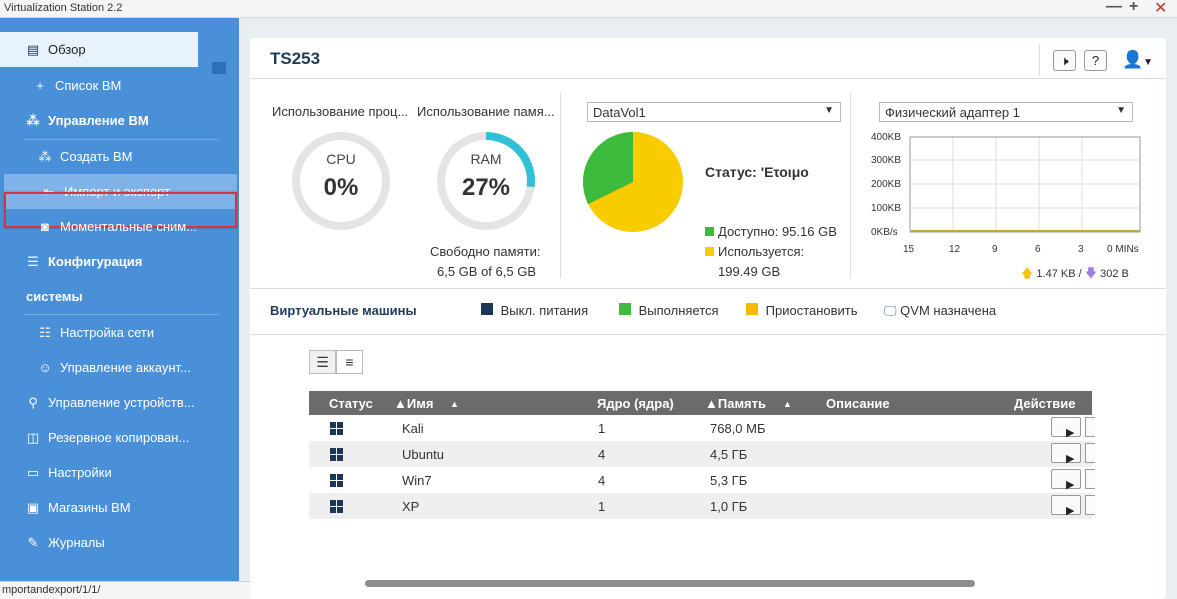  Describe the element at coordinates (119, 542) in the screenshot. I see `sidebar-item-logs: ✎ Журналы` at that location.